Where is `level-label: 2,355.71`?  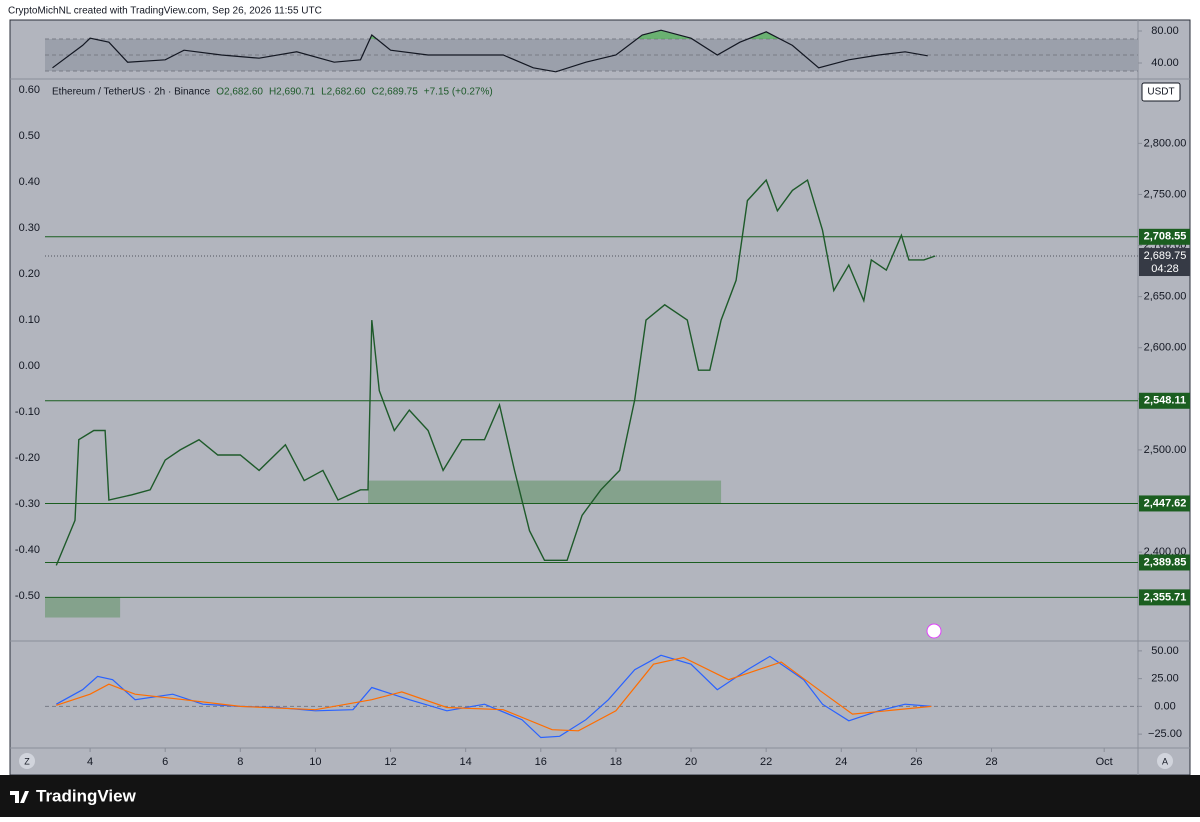
level-label: 2,355.71 is located at coordinates (1165, 597).